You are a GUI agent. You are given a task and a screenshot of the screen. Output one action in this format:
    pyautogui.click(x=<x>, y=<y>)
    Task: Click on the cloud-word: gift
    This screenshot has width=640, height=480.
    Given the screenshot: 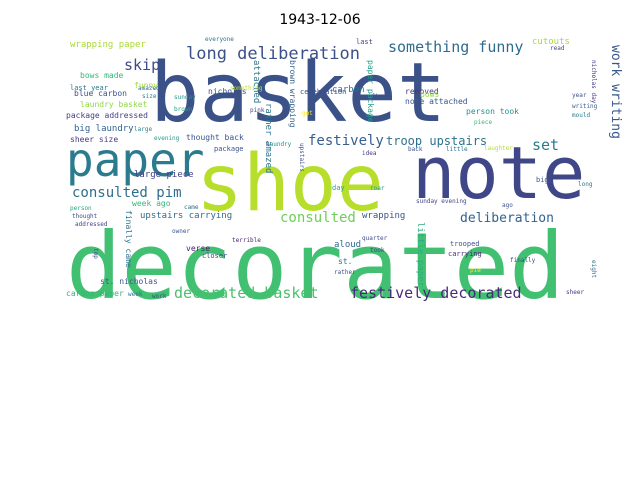 What is the action you would take?
    pyautogui.click(x=371, y=96)
    